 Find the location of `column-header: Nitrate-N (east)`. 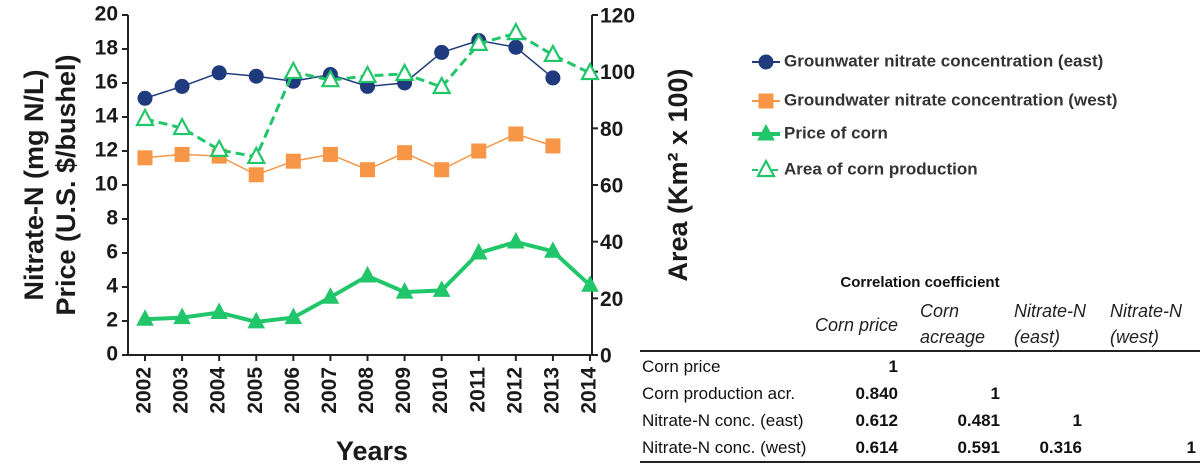

column-header: Nitrate-N (east) is located at coordinates (1050, 324).